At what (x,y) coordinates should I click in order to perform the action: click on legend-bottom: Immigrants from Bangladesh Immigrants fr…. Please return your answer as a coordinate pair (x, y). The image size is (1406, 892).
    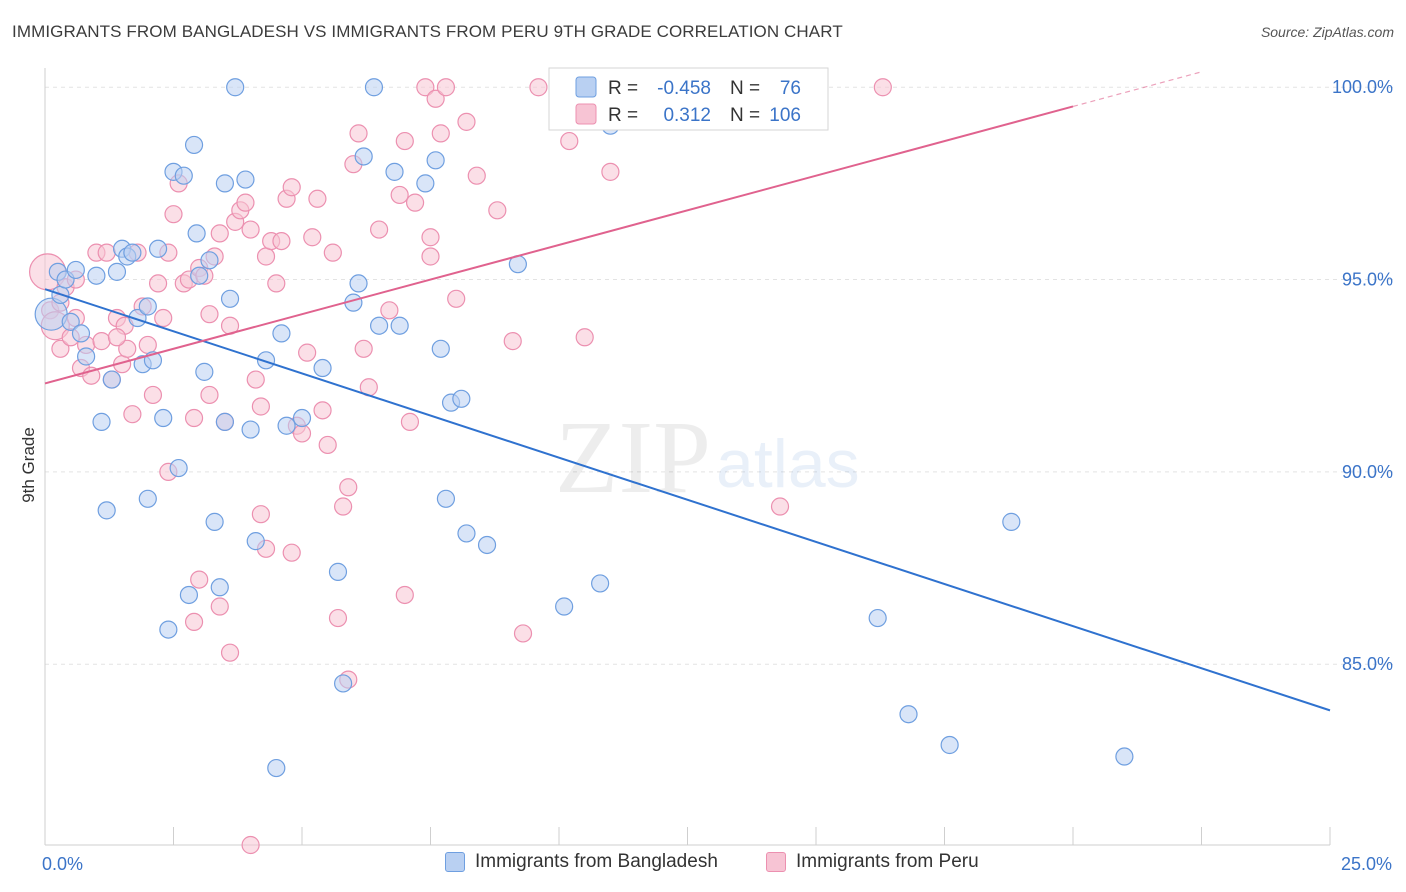
    Looking at the image, I should click on (703, 865).